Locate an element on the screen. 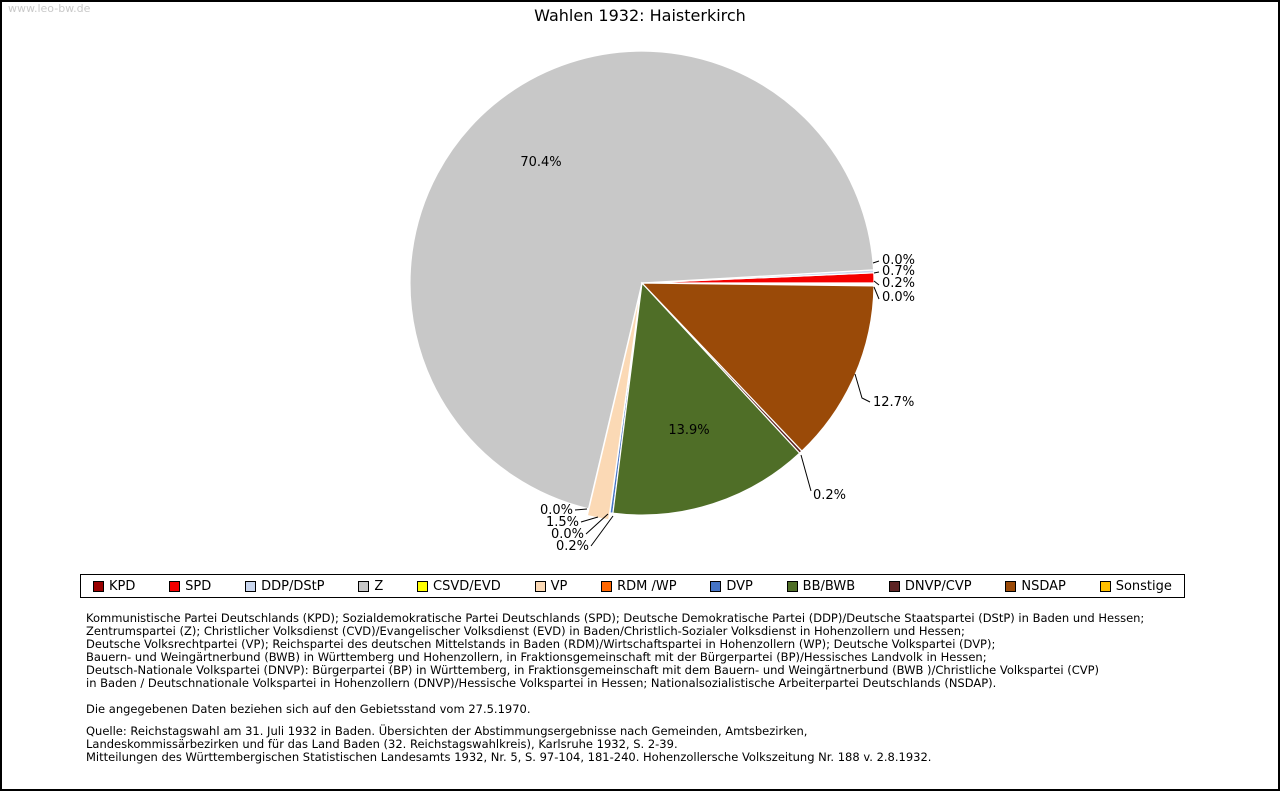 The height and width of the screenshot is (791, 1280). legend-item-BB-BWB: BB/BWB is located at coordinates (821, 586).